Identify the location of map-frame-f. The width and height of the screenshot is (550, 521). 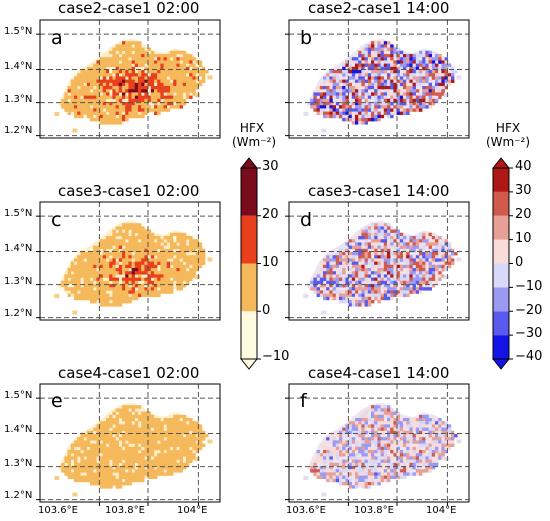
(379, 443).